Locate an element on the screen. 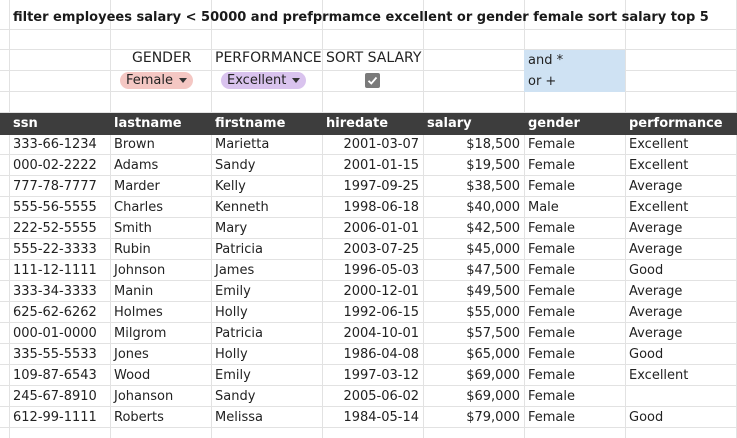 Image resolution: width=737 pixels, height=438 pixels. and-cell: and * is located at coordinates (574, 60).